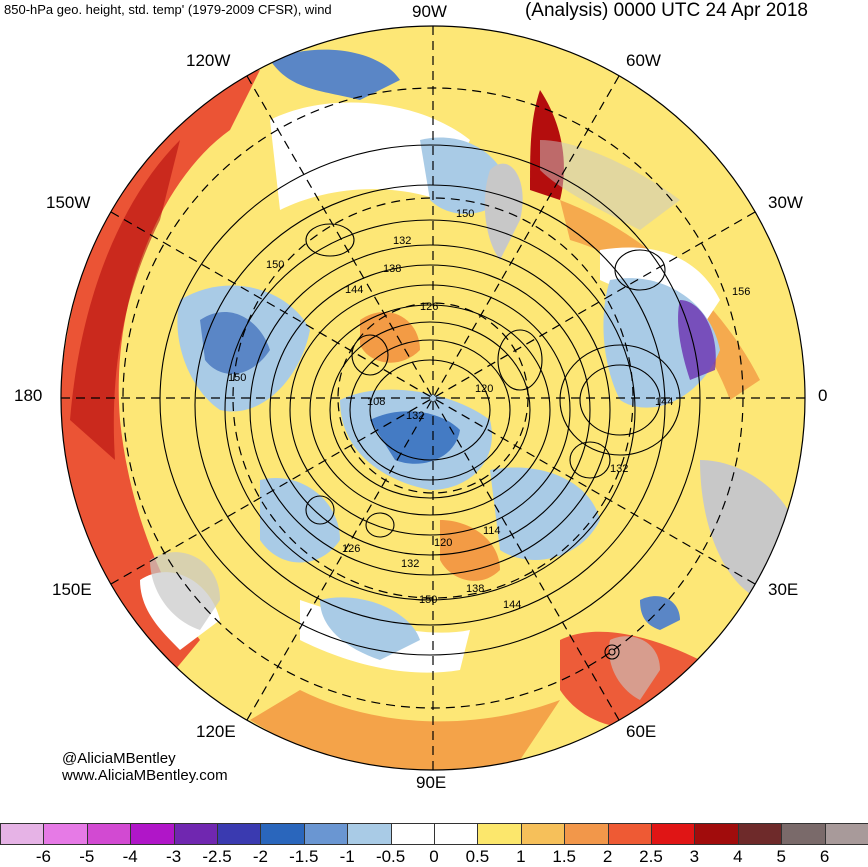 The width and height of the screenshot is (868, 867). I want to click on contour-label: 114, so click(492, 531).